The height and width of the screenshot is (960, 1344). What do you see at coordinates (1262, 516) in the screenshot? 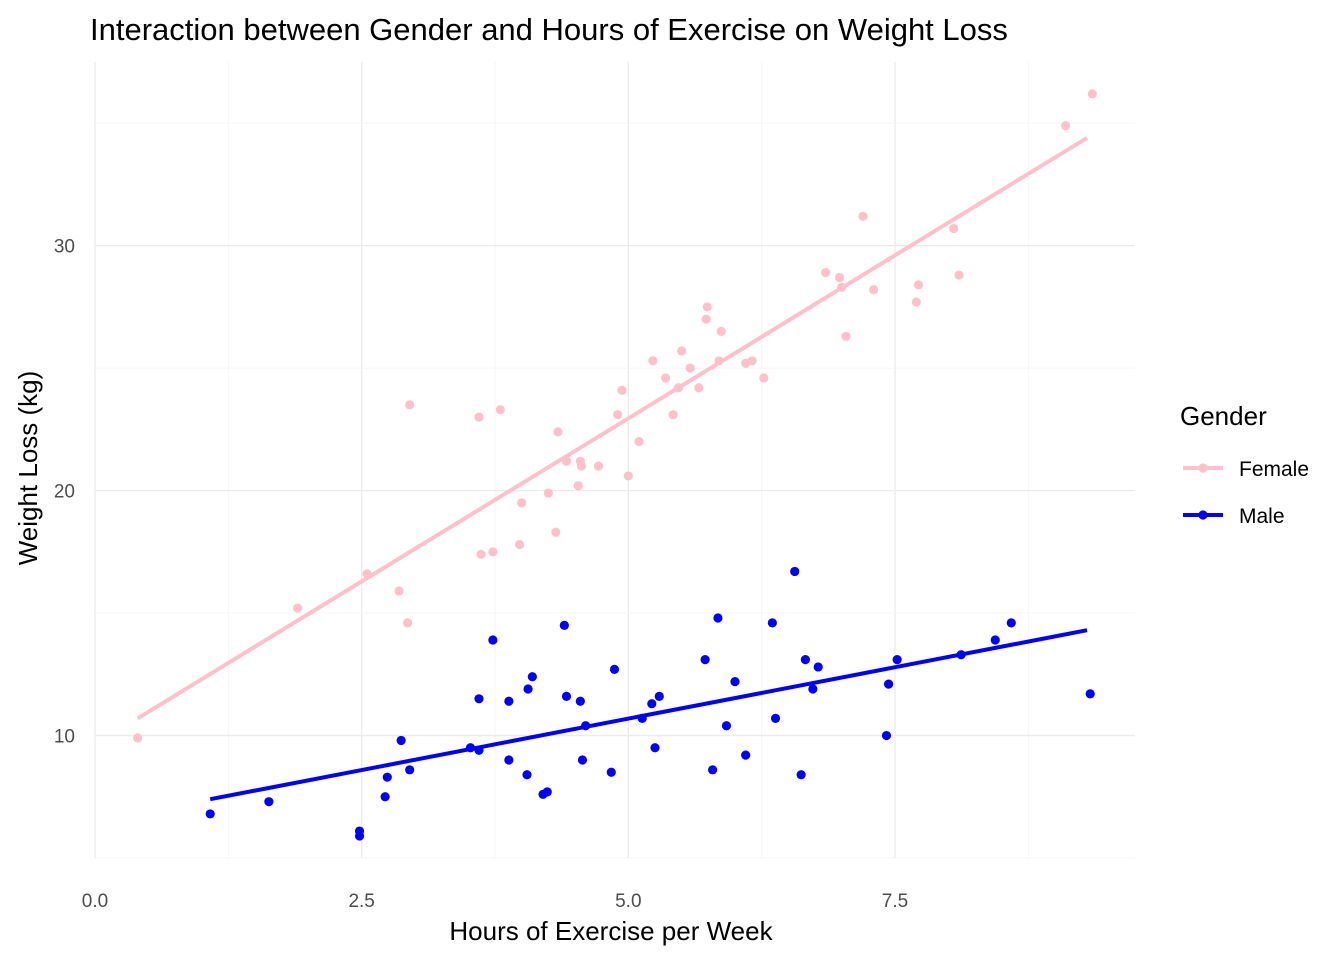
I see `male-legend-label: Male` at bounding box center [1262, 516].